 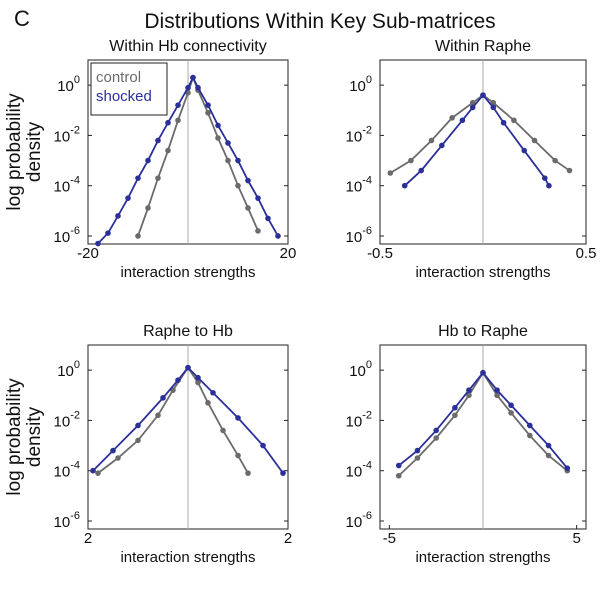 What do you see at coordinates (188, 331) in the screenshot?
I see `subplot-title: Raphe to Hb` at bounding box center [188, 331].